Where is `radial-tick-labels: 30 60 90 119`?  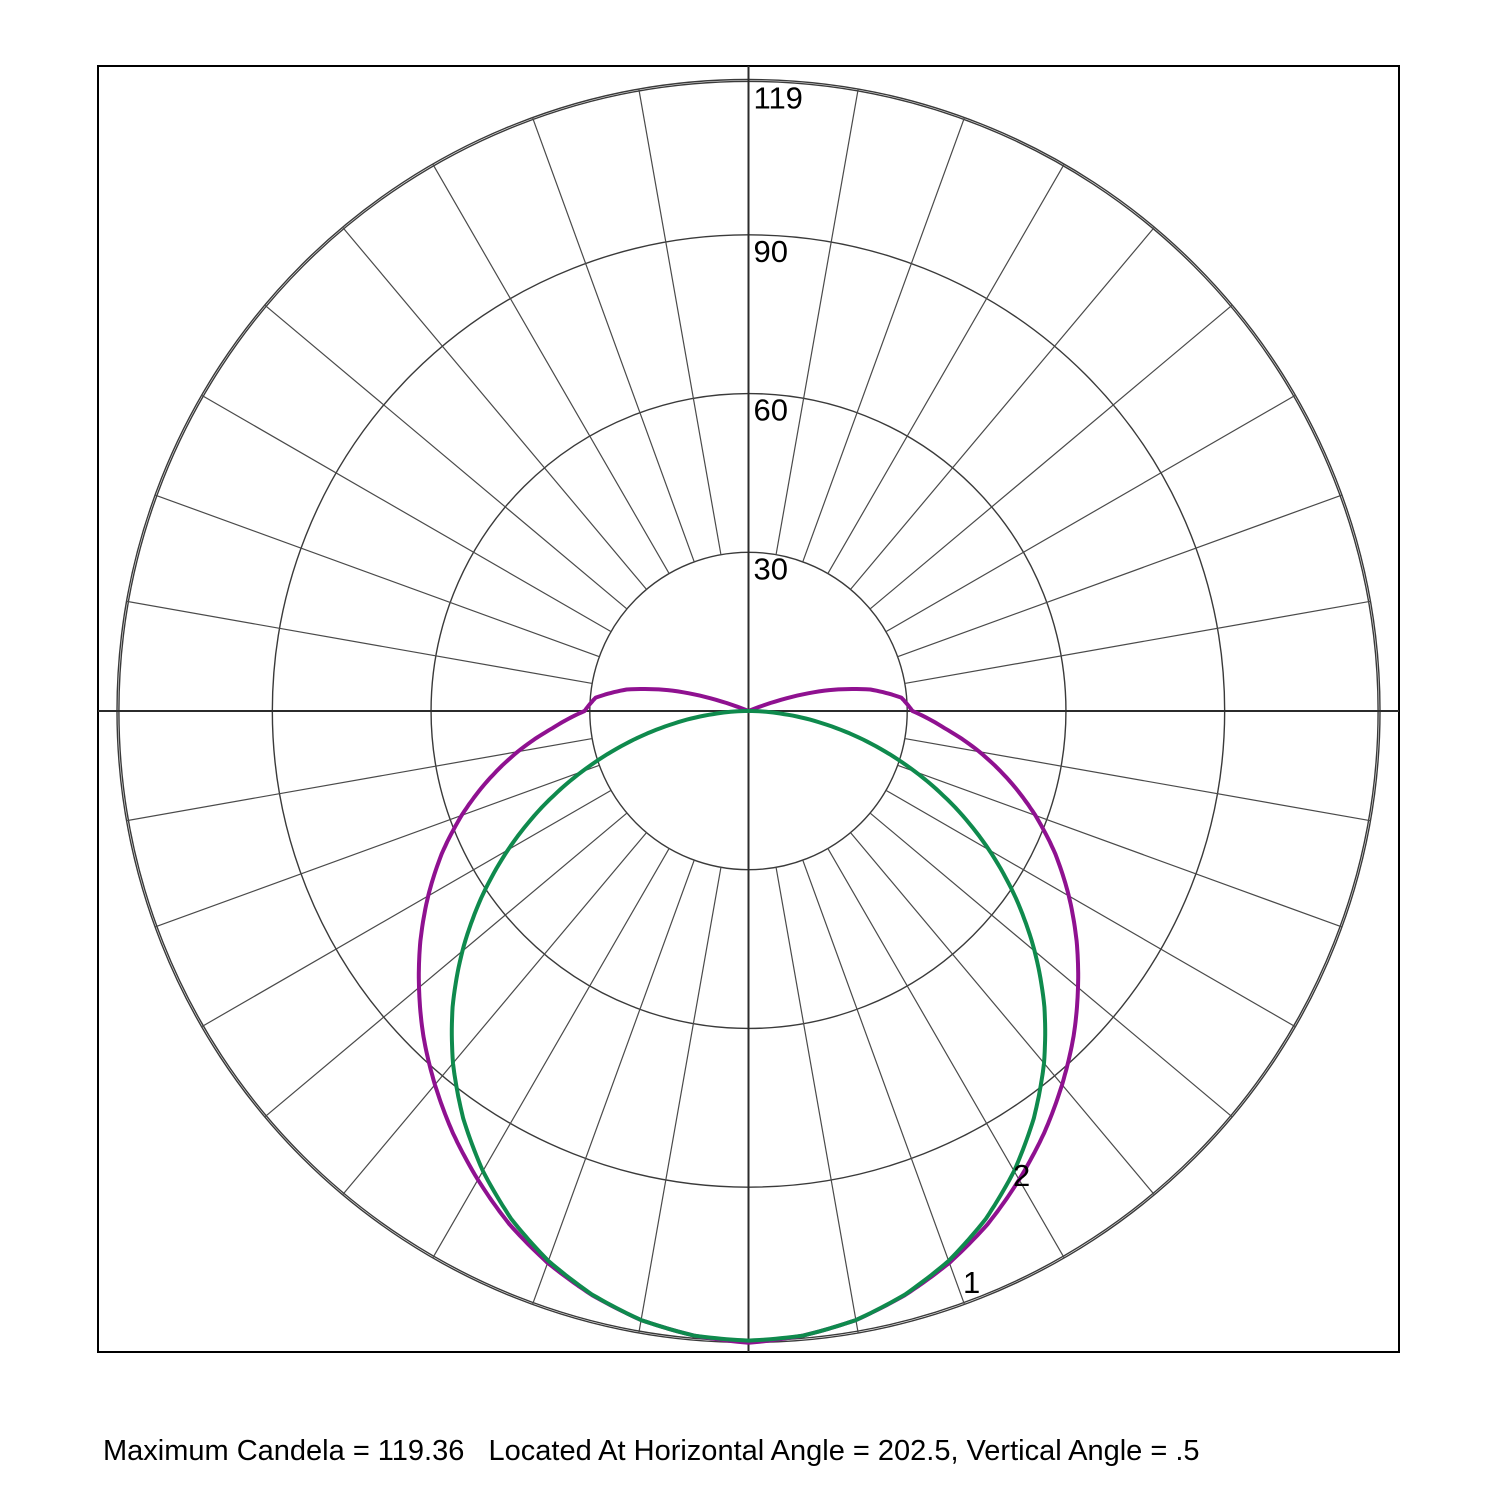 radial-tick-labels: 30 60 90 119 is located at coordinates (778, 333).